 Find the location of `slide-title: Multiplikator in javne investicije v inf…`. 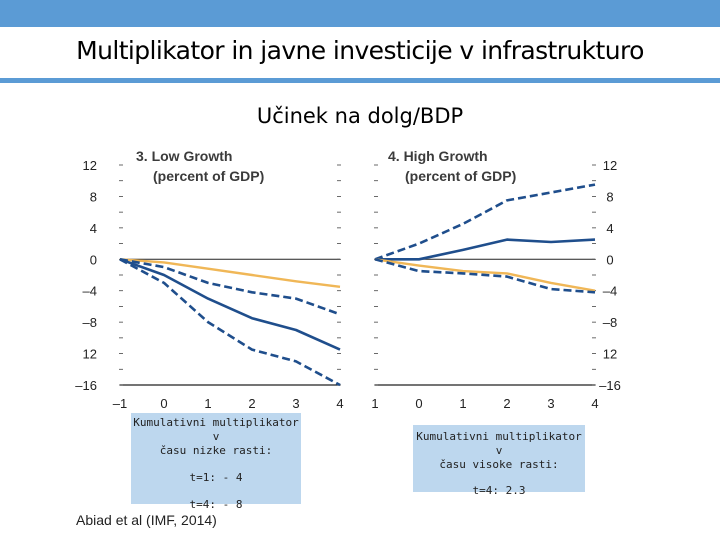

slide-title: Multiplikator in javne investicije v inf… is located at coordinates (360, 50).